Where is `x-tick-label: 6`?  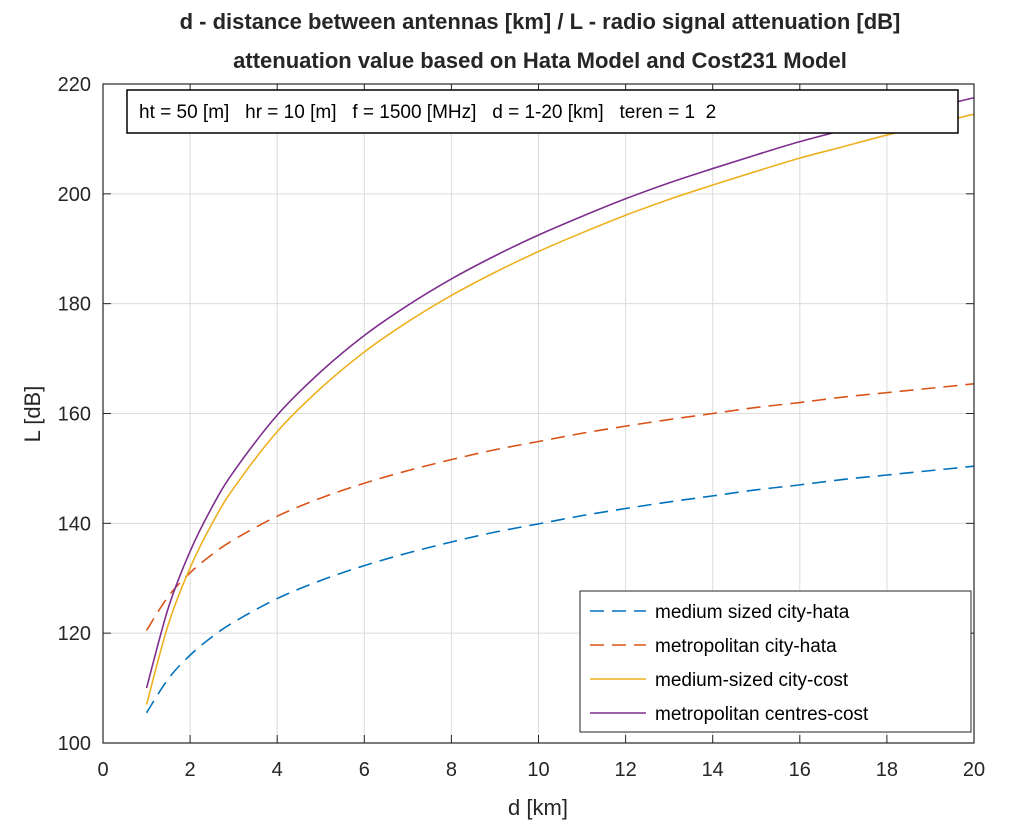
x-tick-label: 6 is located at coordinates (364, 770).